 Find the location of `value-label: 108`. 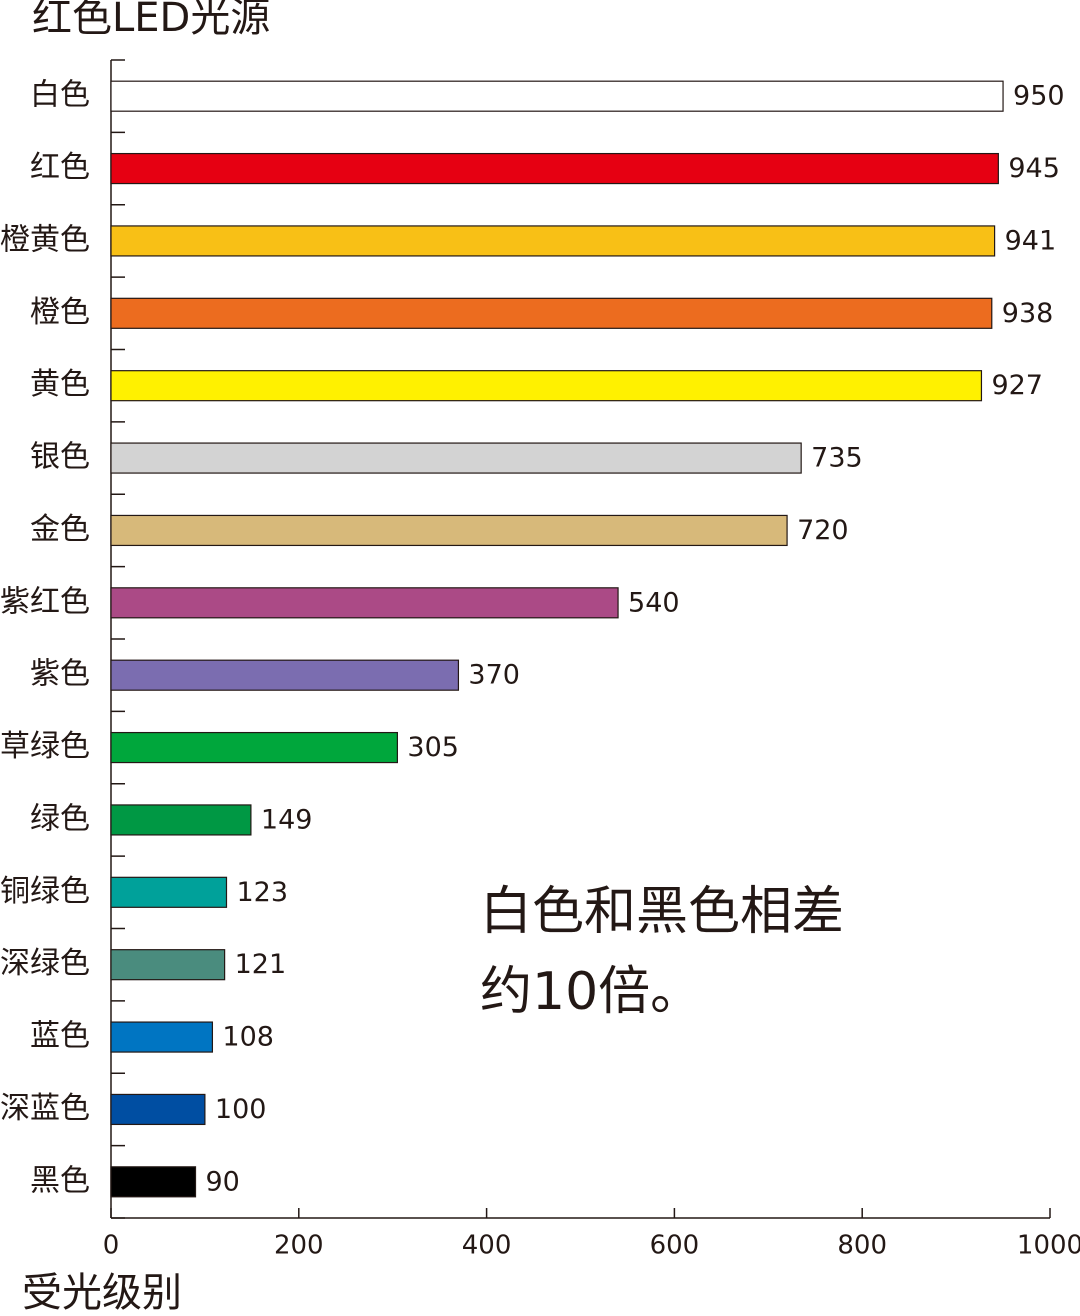

value-label: 108 is located at coordinates (248, 1037).